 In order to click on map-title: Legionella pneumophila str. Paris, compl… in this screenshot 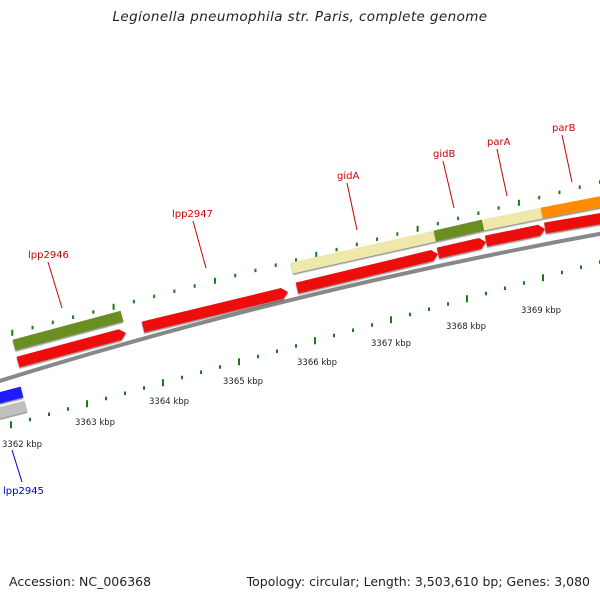, I will do `click(300, 17)`.